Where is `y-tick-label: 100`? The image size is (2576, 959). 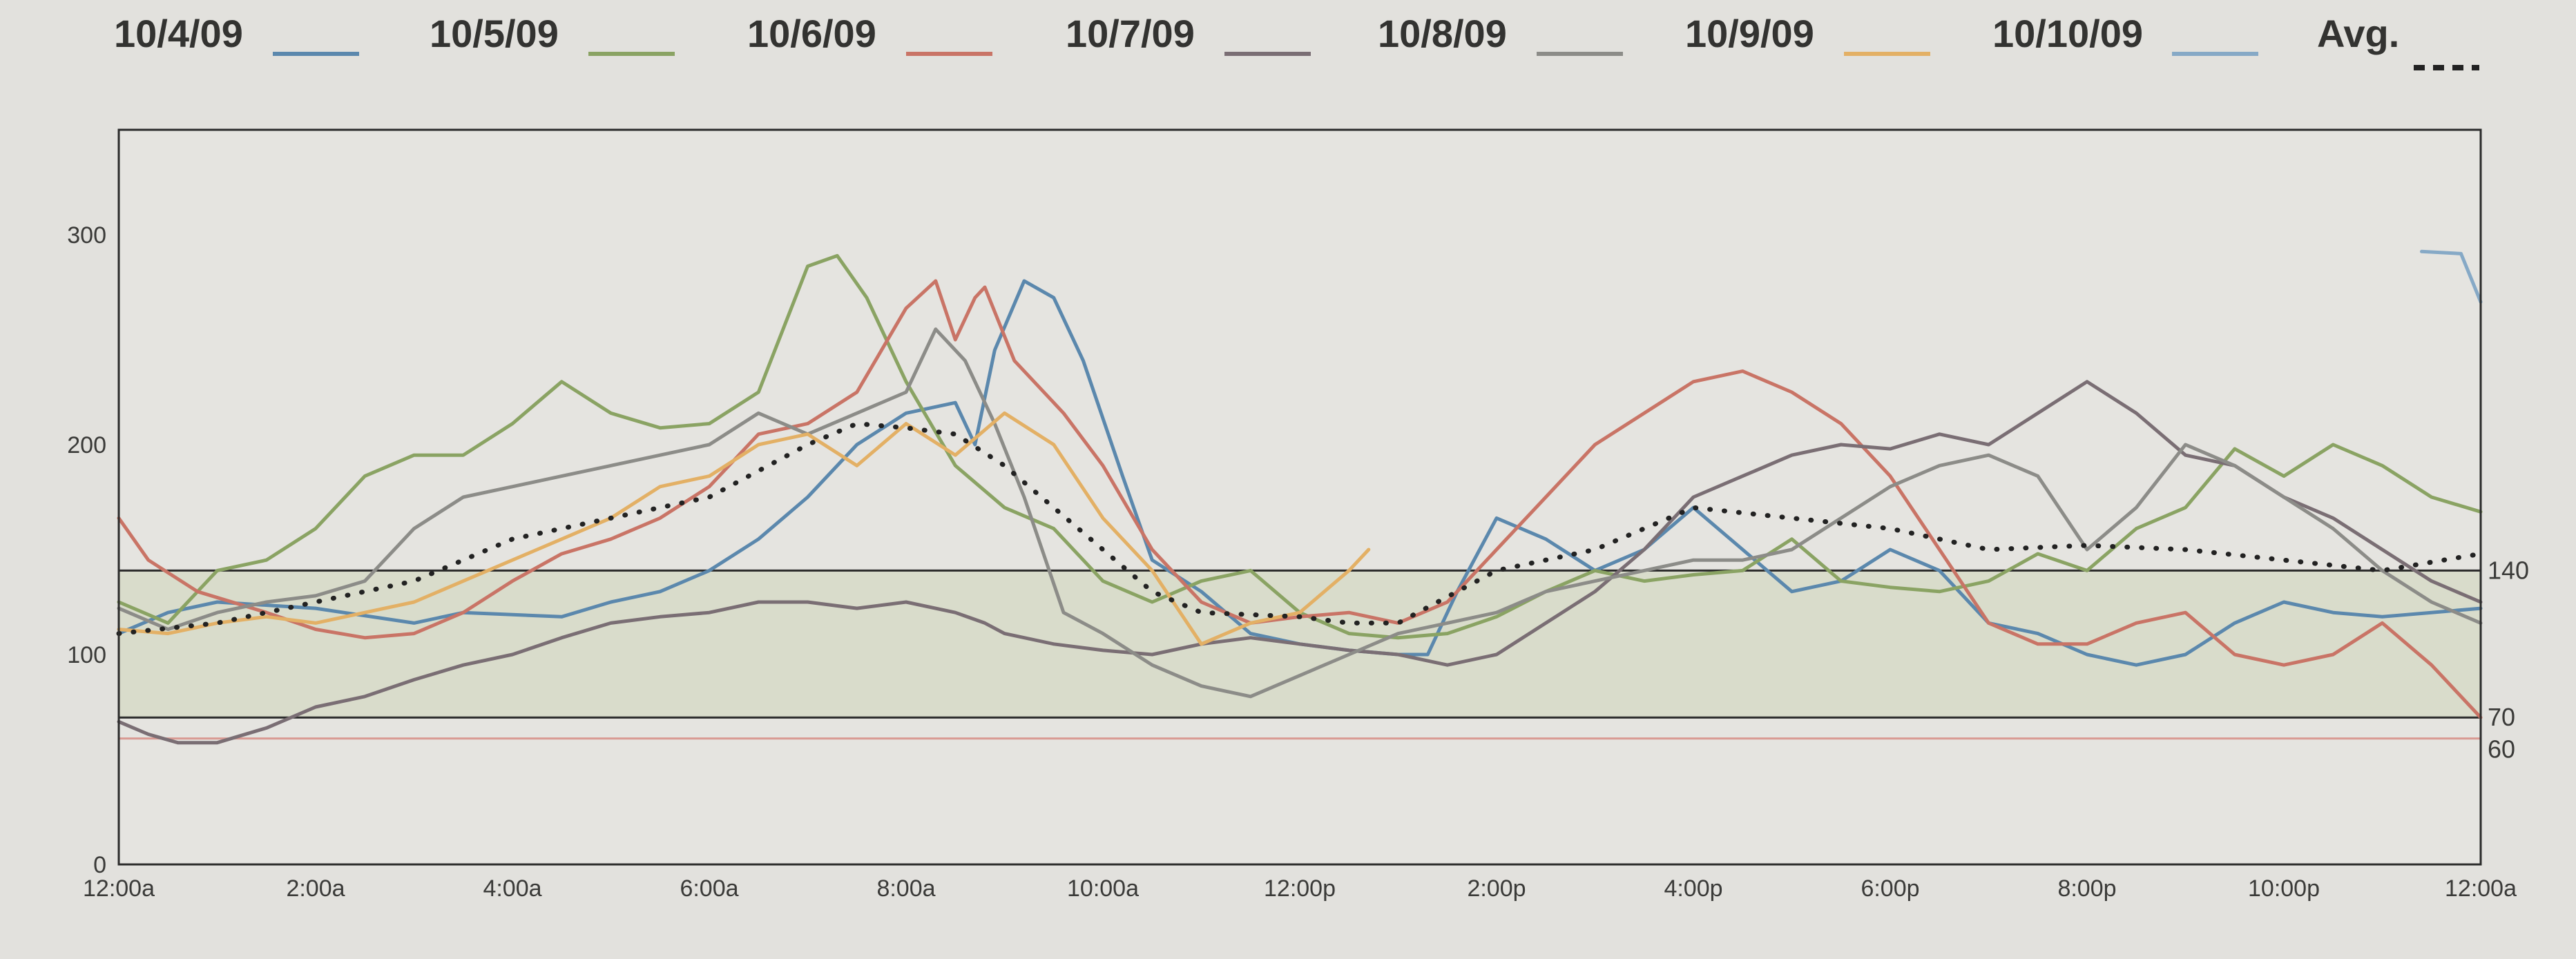
y-tick-label: 100 is located at coordinates (86, 655).